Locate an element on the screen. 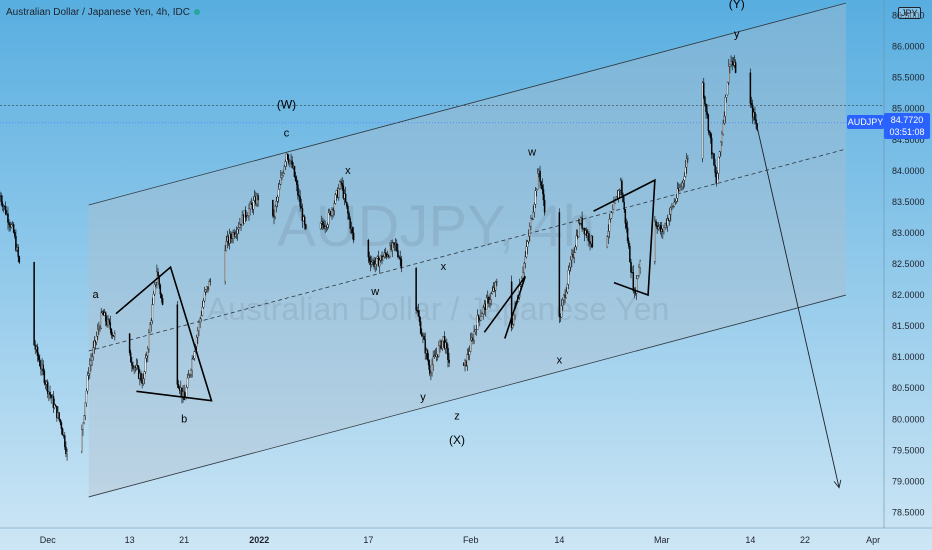  currency-badge: JPY is located at coordinates (909, 13).